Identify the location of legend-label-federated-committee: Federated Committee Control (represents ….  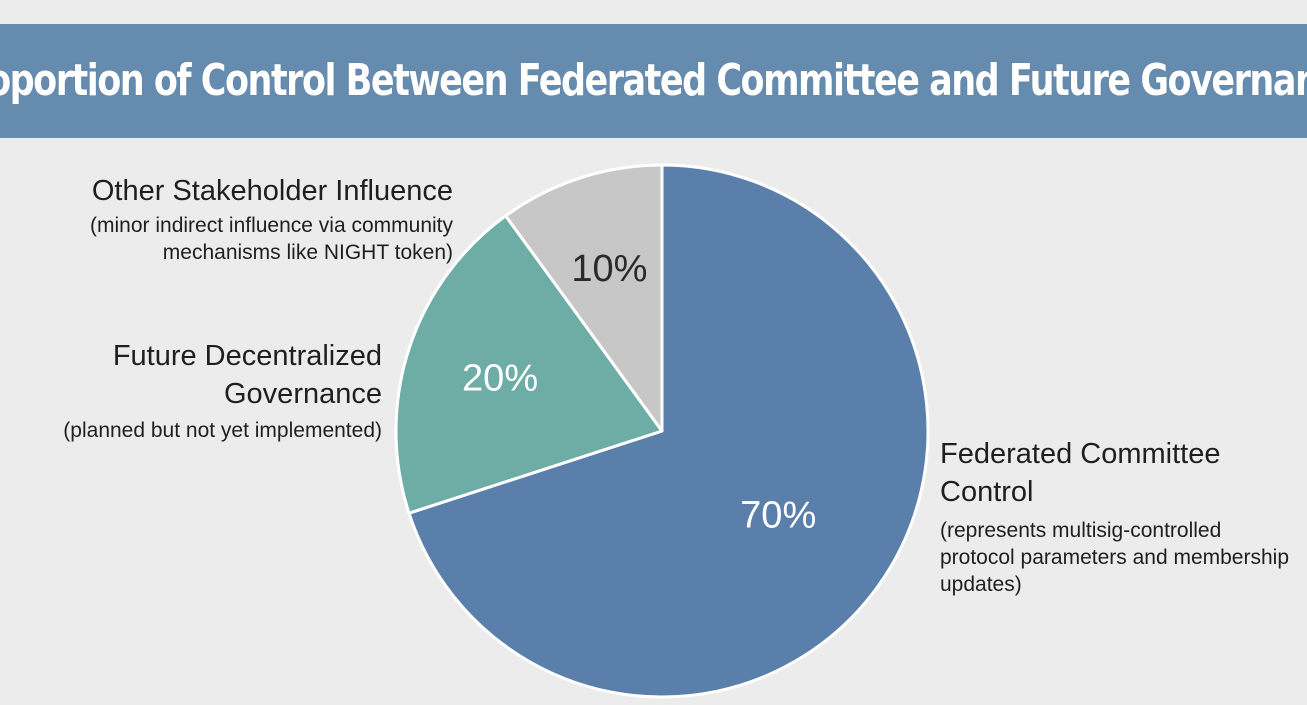
(1120, 516).